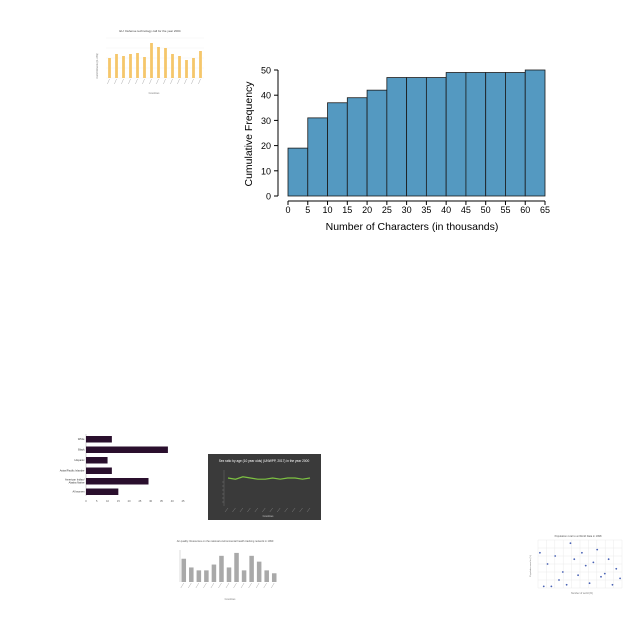  I want to click on y-tick-label: 50, so click(266, 71).